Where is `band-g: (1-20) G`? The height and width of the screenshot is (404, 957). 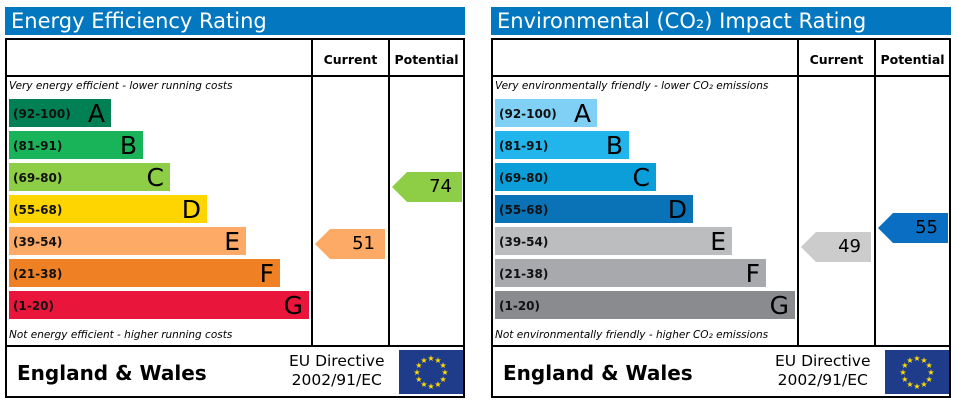
band-g: (1-20) G is located at coordinates (645, 305).